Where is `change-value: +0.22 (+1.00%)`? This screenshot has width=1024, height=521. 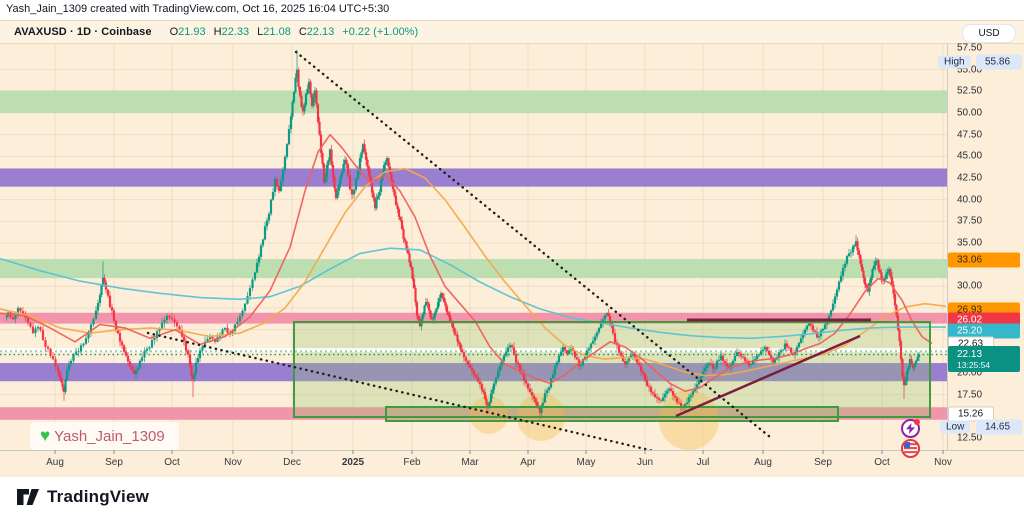
change-value: +0.22 (+1.00%) is located at coordinates (380, 32).